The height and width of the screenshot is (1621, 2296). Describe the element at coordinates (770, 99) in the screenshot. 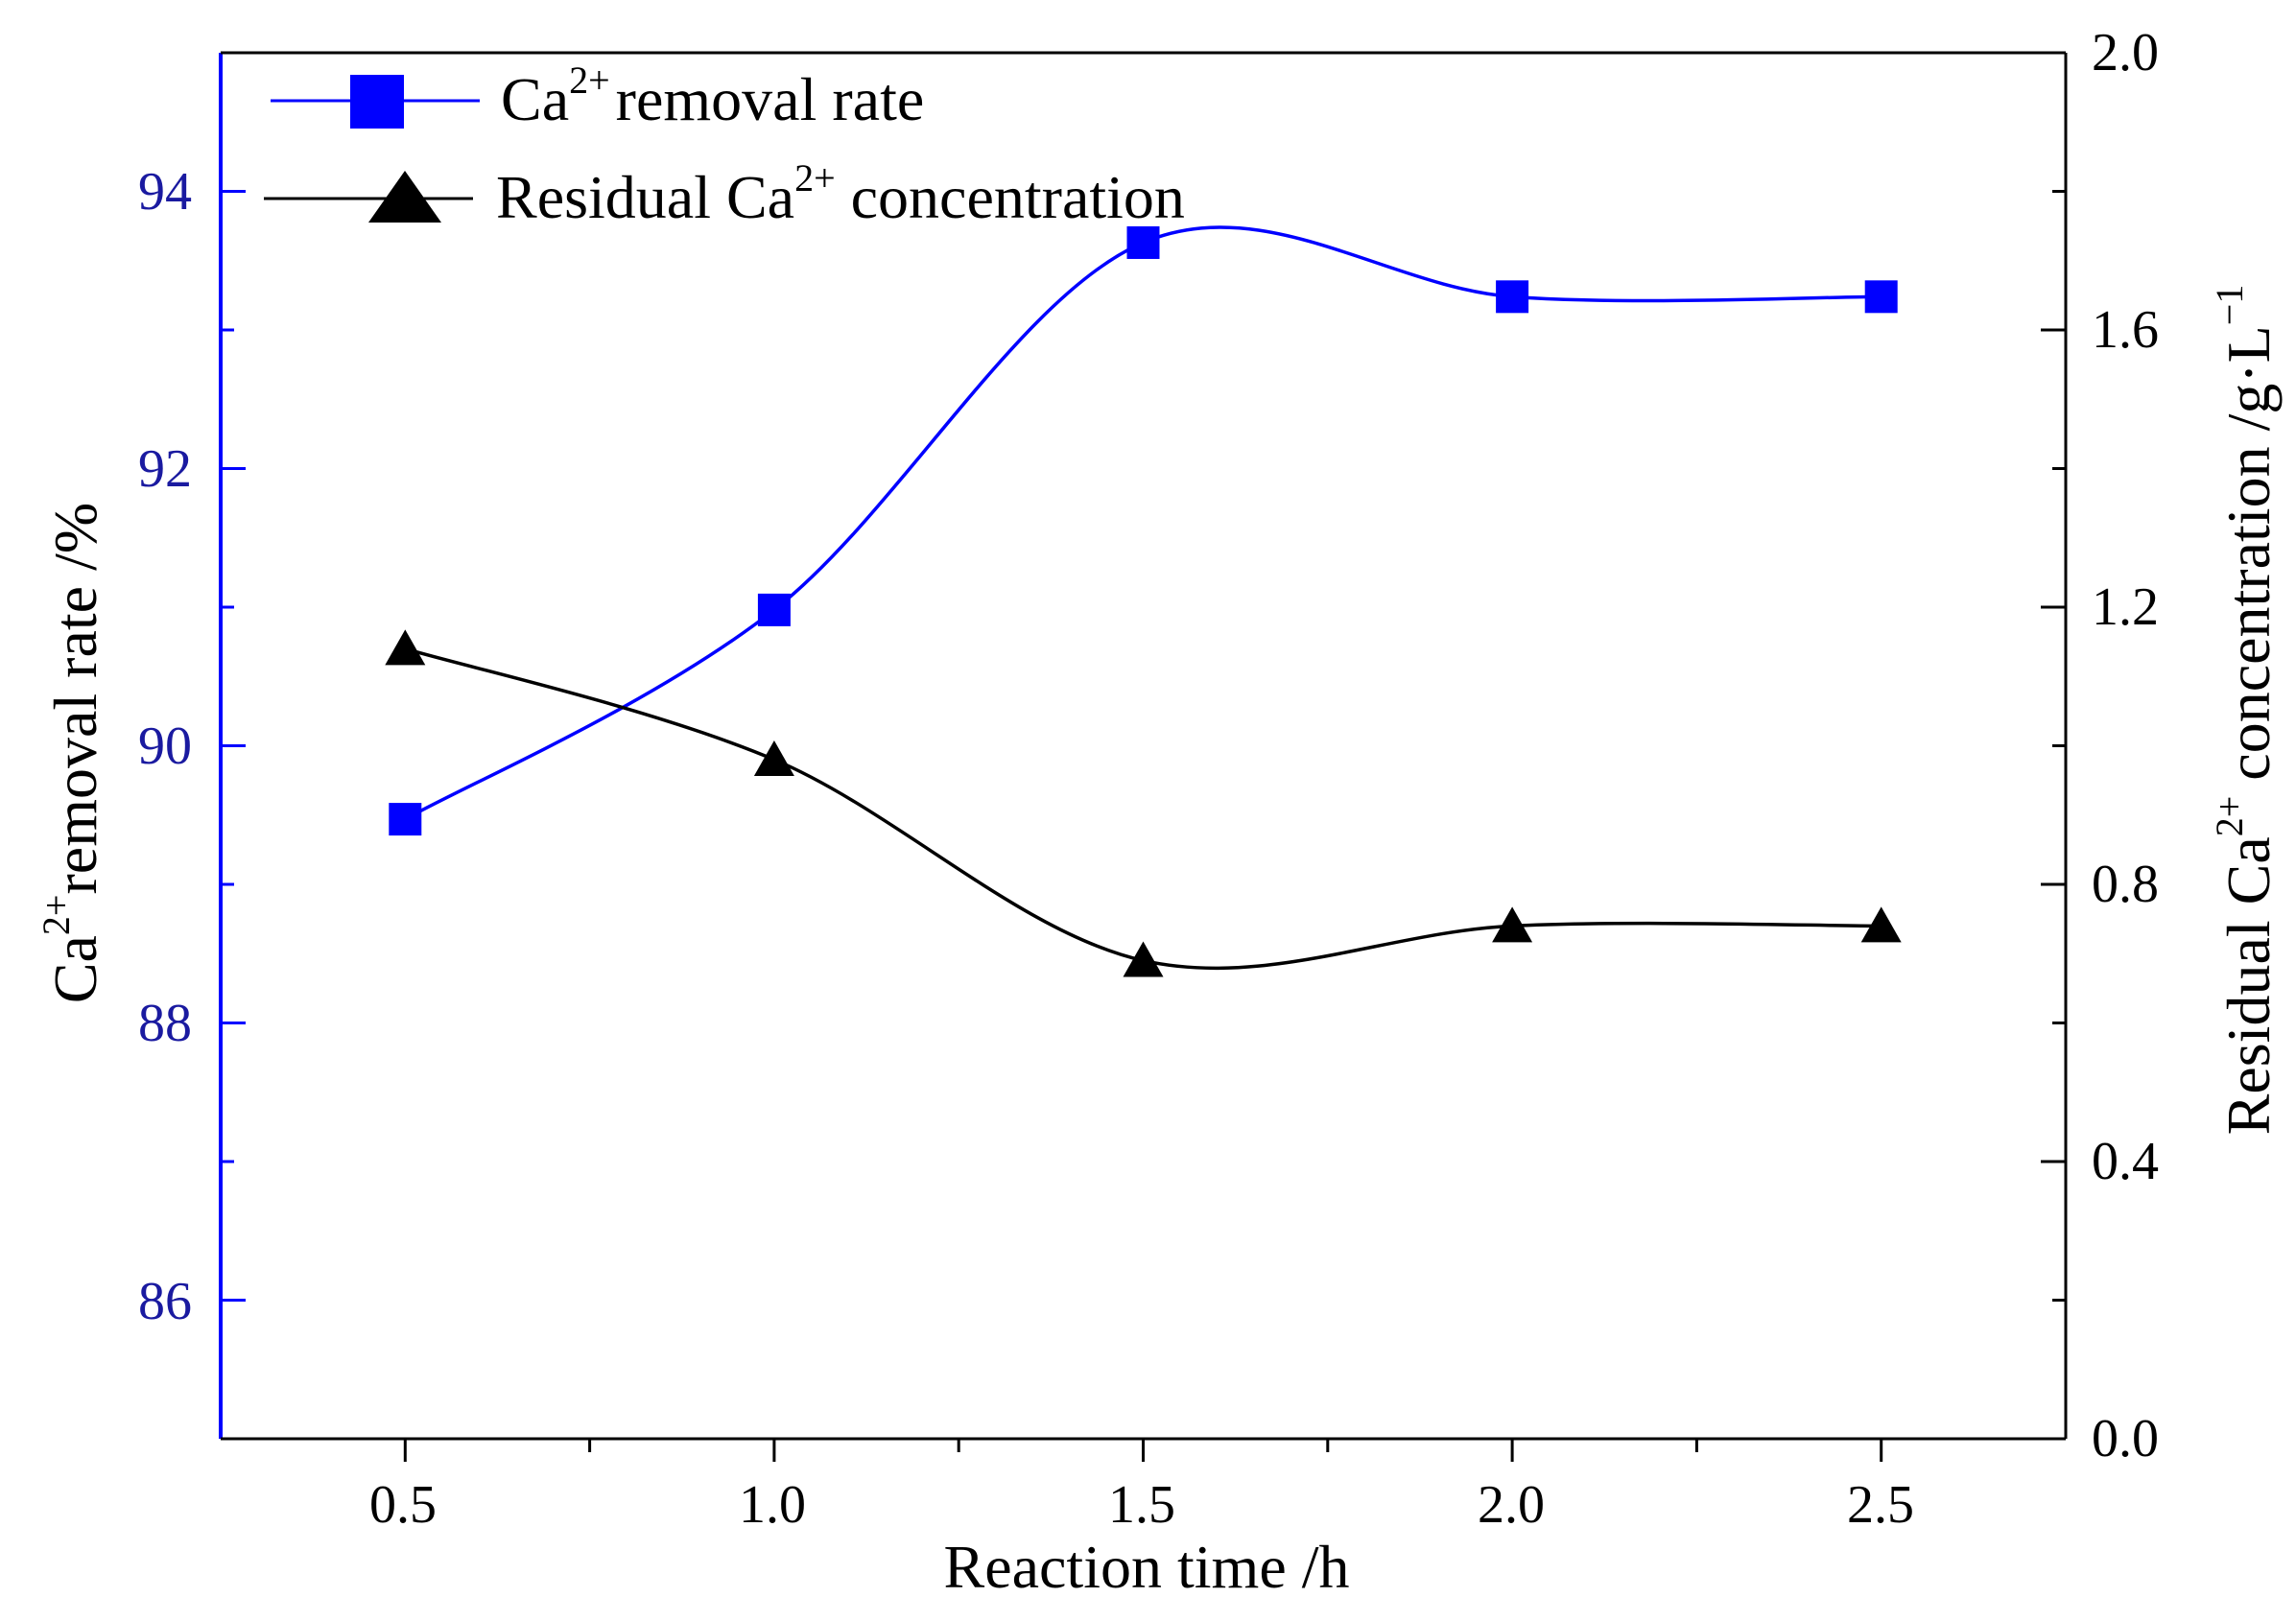

I see `legend-1-rest: removal rate` at that location.